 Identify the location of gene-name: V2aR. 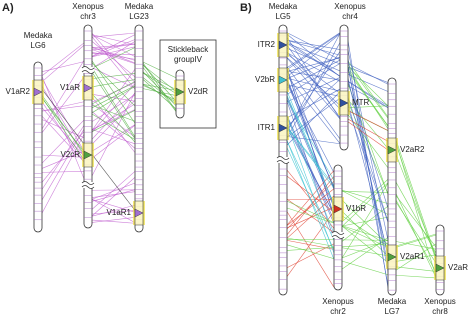
(458, 267).